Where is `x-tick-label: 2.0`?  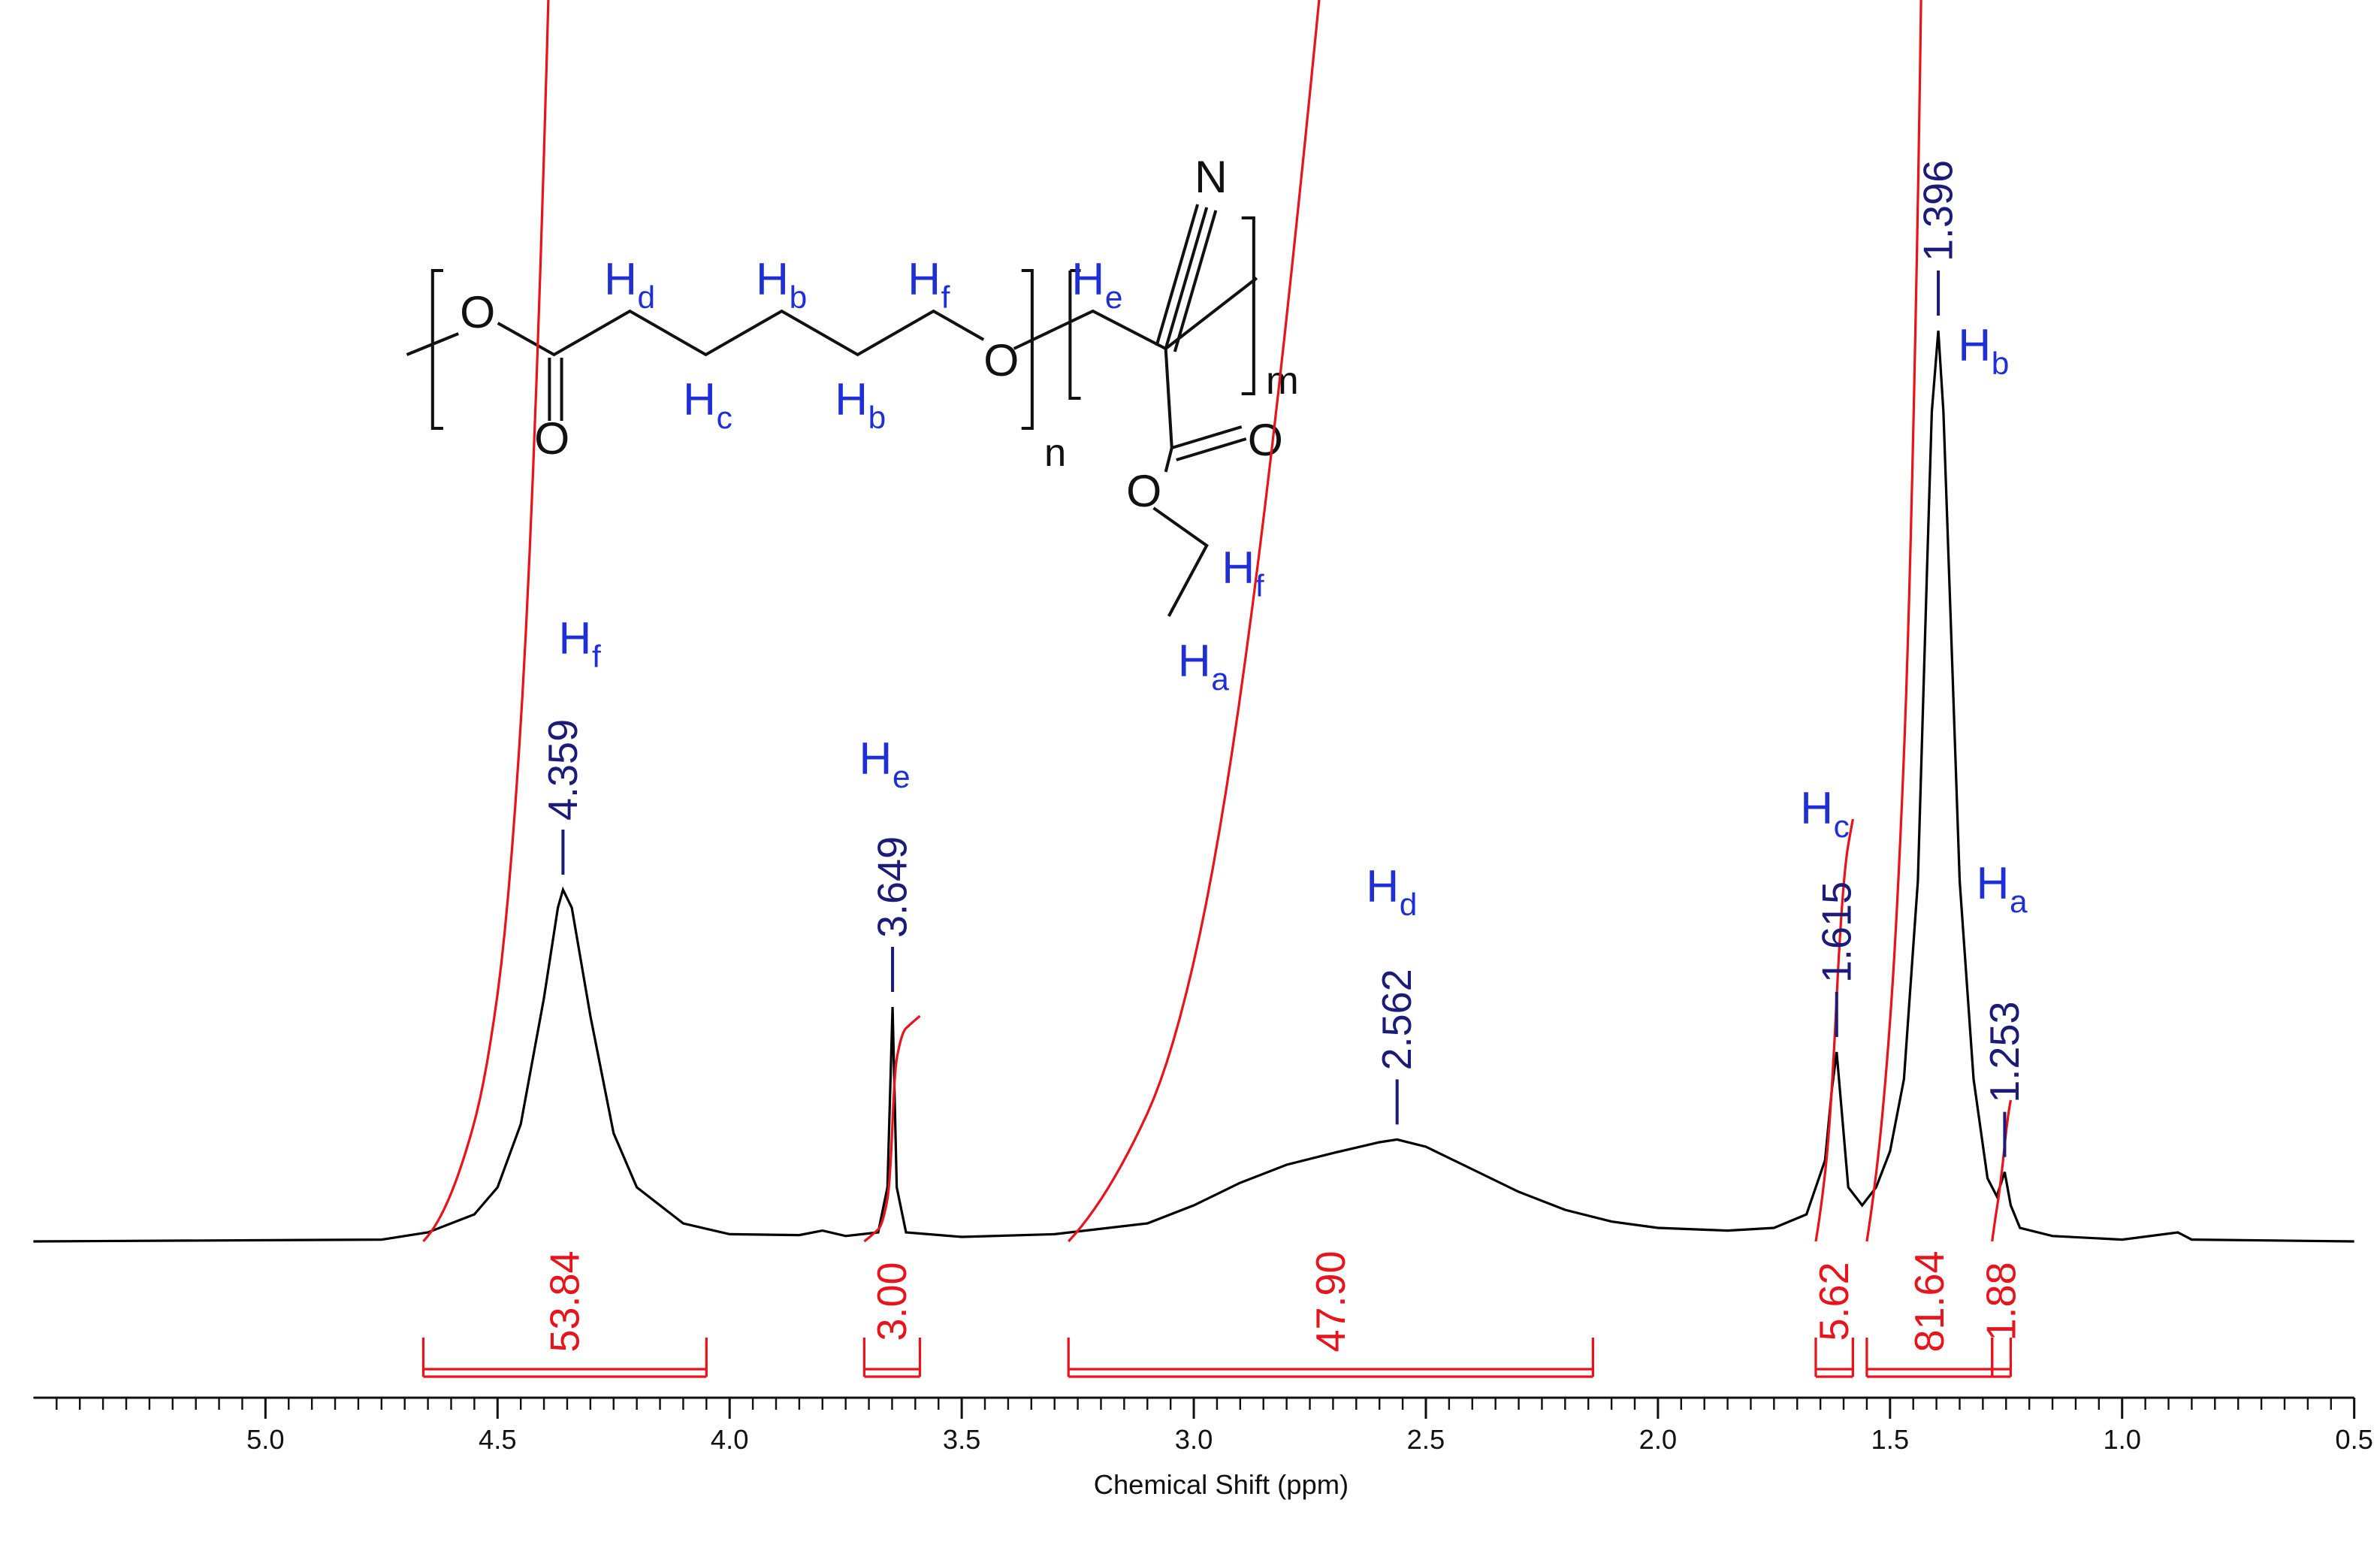 x-tick-label: 2.0 is located at coordinates (1658, 1439).